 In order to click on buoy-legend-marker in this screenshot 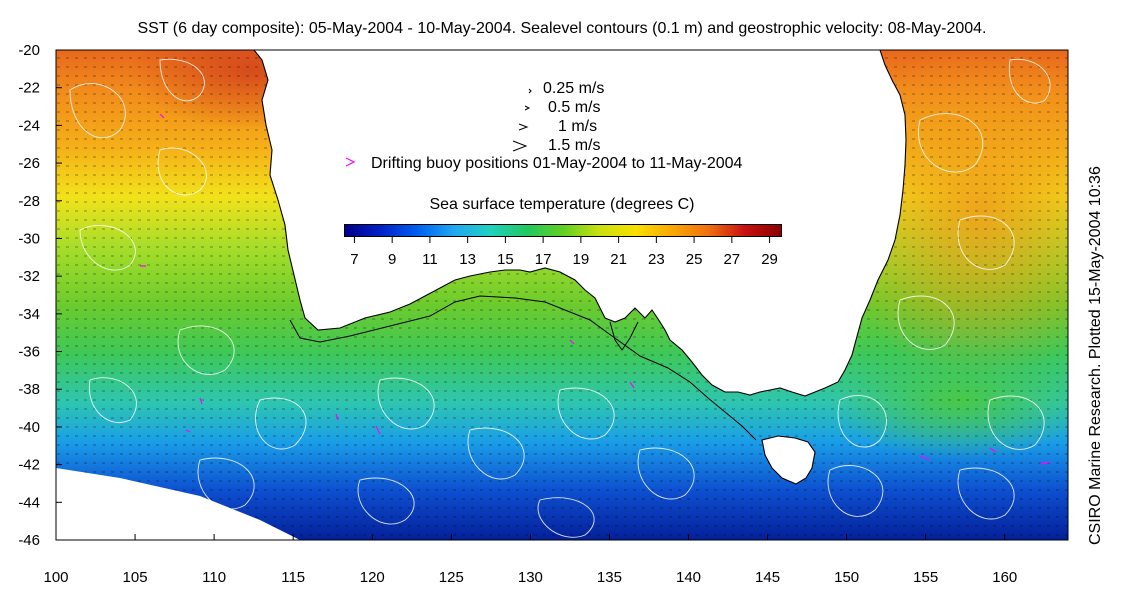, I will do `click(350, 162)`.